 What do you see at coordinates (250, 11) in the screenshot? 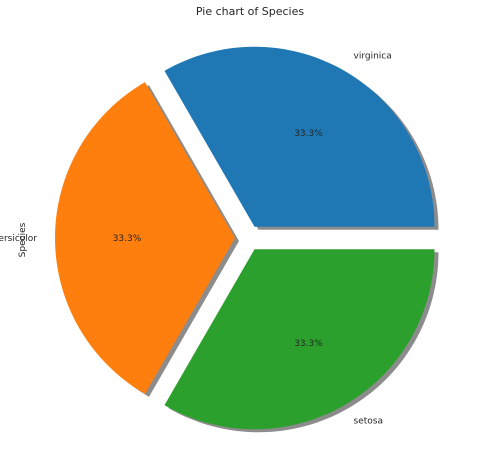
I see `chart-title: Pie chart of Species` at bounding box center [250, 11].